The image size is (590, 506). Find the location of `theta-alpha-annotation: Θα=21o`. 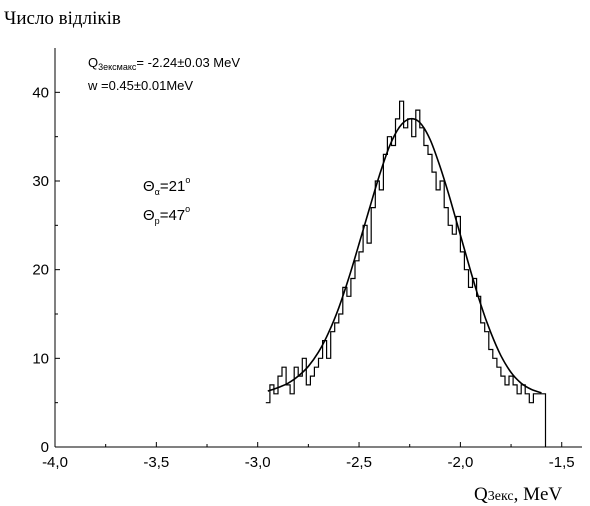

theta-alpha-annotation: Θα=21o is located at coordinates (166, 186).